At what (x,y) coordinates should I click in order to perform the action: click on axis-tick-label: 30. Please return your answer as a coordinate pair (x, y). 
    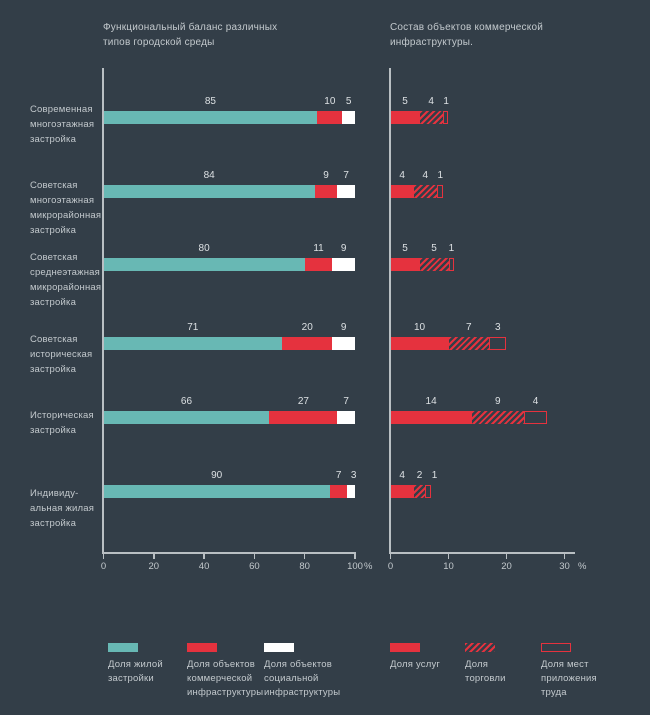
    Looking at the image, I should click on (564, 566).